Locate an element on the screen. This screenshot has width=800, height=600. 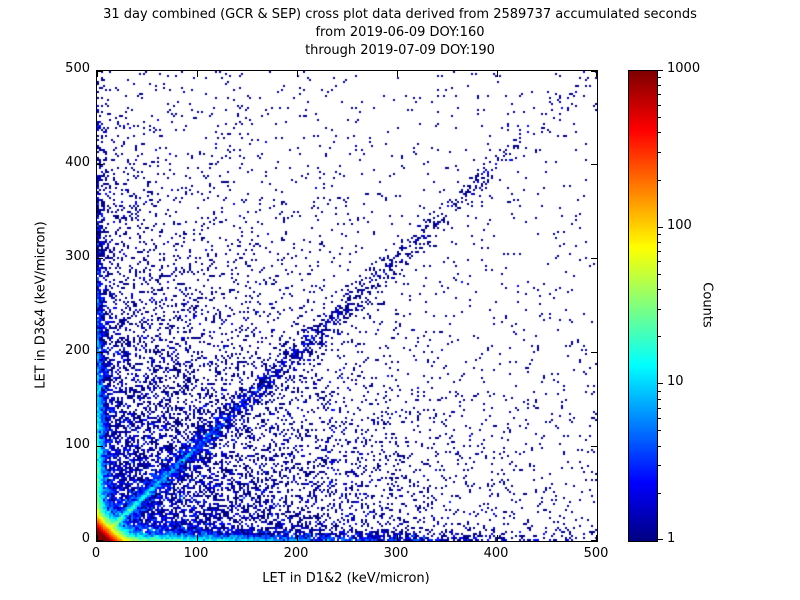
colorbar-tick-label: 1000 is located at coordinates (684, 68).